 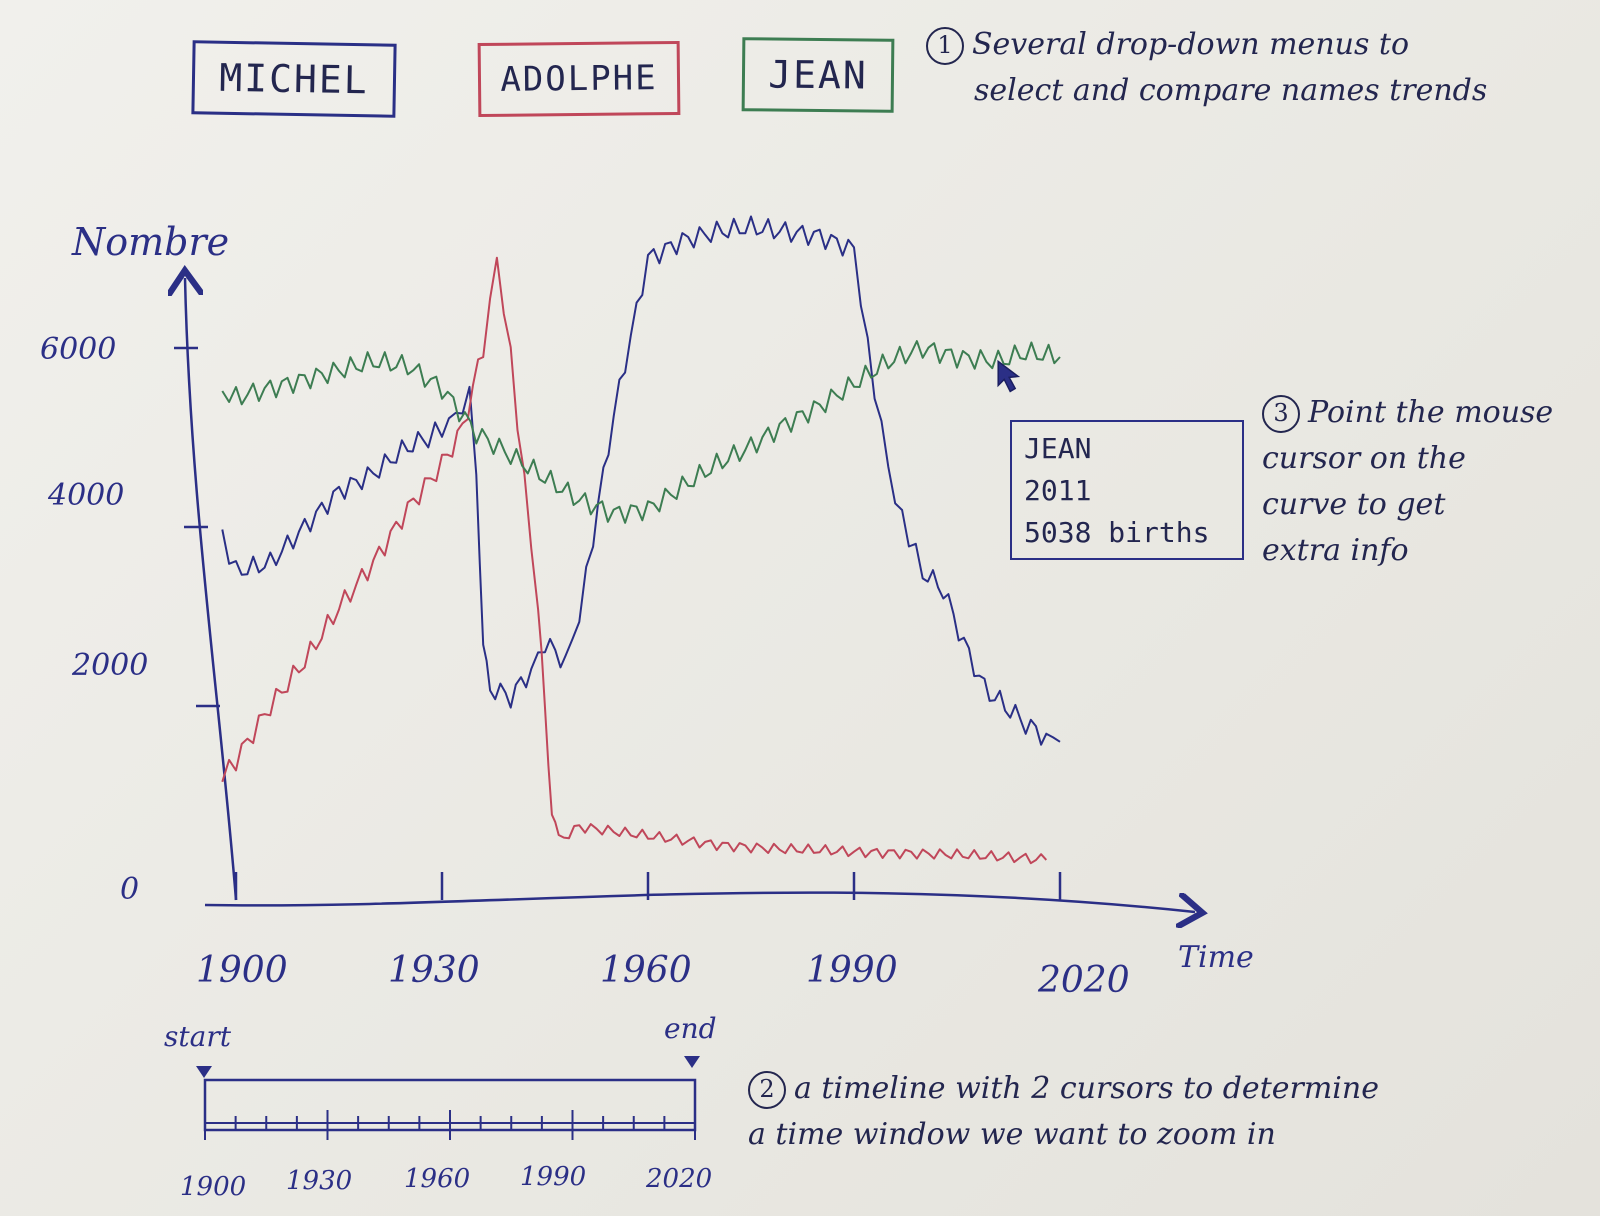 I want to click on x-axis-label: Time, so click(x=1216, y=957).